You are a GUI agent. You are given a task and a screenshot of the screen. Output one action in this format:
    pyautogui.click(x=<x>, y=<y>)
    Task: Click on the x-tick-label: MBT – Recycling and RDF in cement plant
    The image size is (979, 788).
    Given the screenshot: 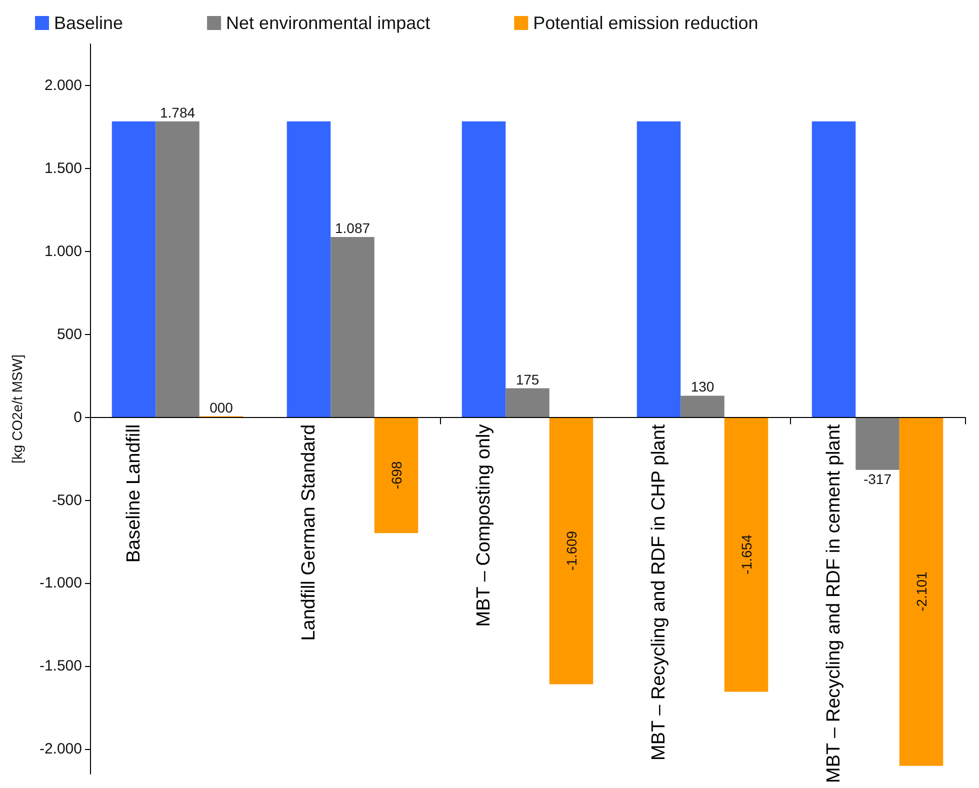 What is the action you would take?
    pyautogui.click(x=833, y=603)
    